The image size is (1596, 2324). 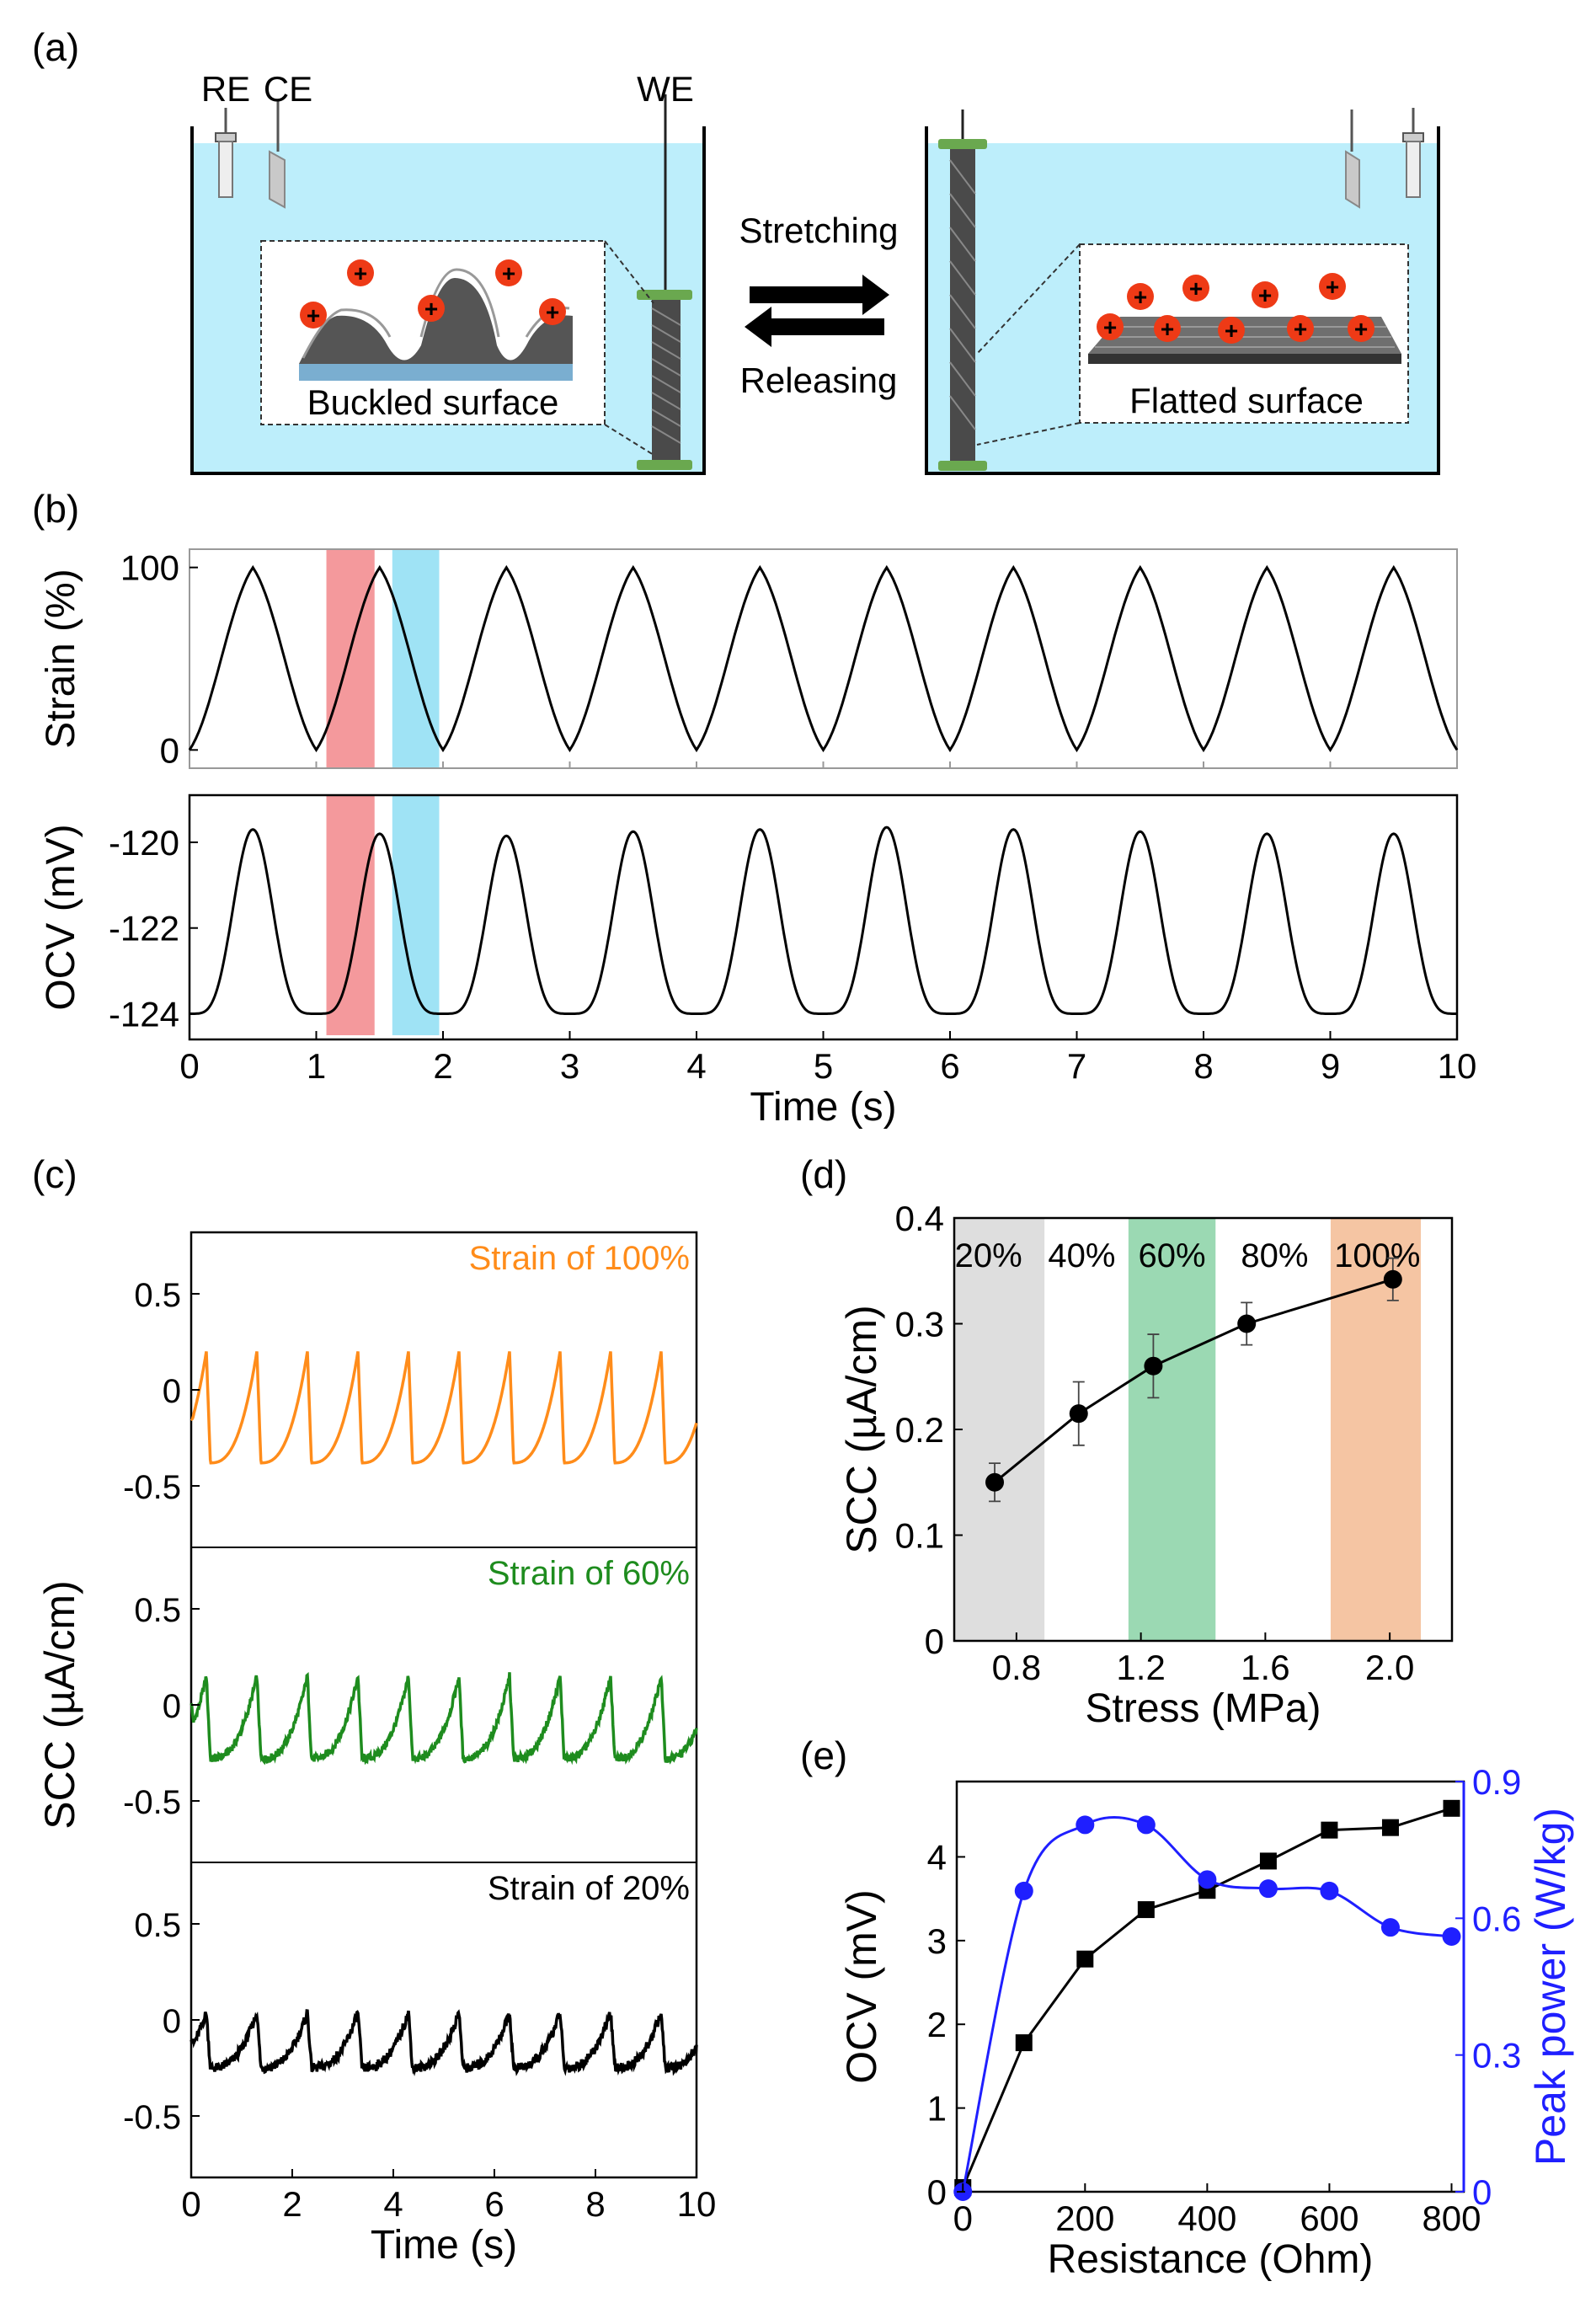 I want to click on y2-tick-label: 0.9, so click(x=1496, y=1782).